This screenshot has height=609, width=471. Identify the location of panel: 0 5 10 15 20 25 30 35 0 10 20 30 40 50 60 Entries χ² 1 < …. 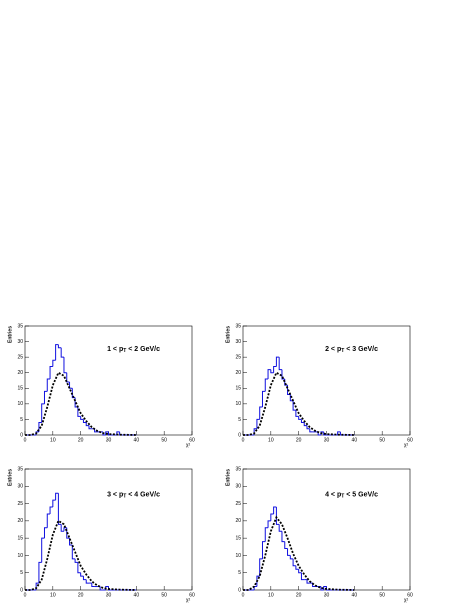
(101, 385).